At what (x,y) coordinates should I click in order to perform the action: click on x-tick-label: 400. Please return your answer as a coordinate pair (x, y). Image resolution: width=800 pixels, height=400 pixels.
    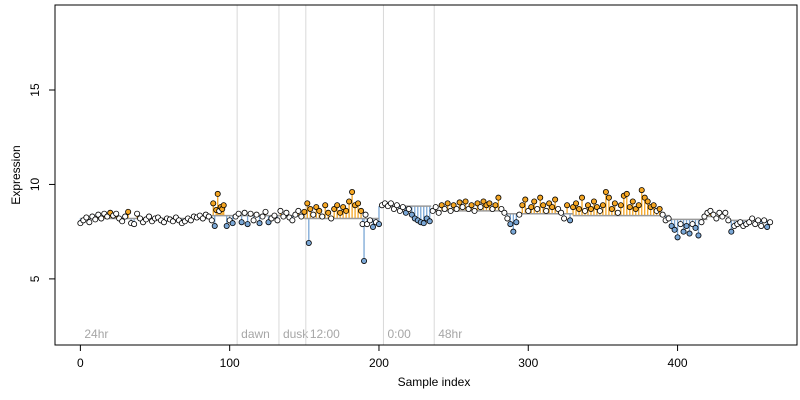
    Looking at the image, I should click on (678, 363).